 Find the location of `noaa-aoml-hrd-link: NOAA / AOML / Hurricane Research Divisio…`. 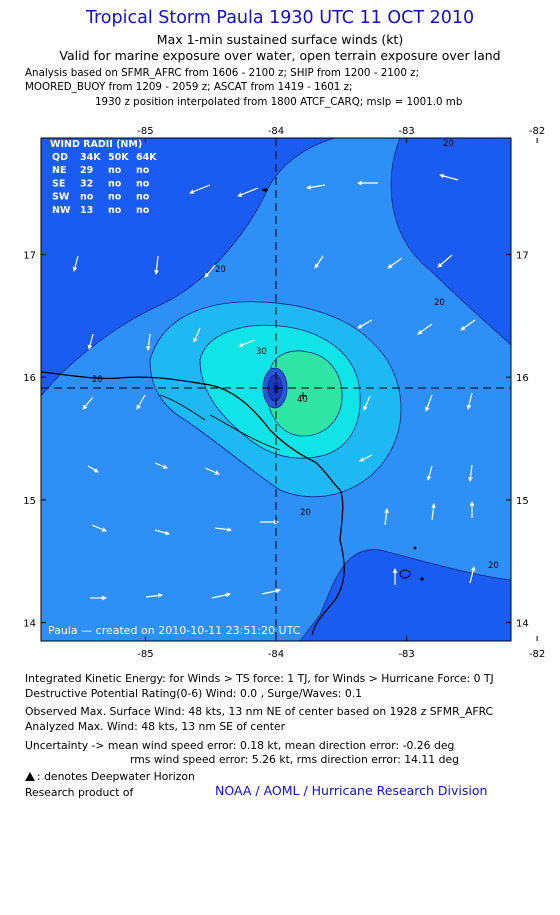

noaa-aoml-hrd-link: NOAA / AOML / Hurricane Research Divisio… is located at coordinates (351, 790).